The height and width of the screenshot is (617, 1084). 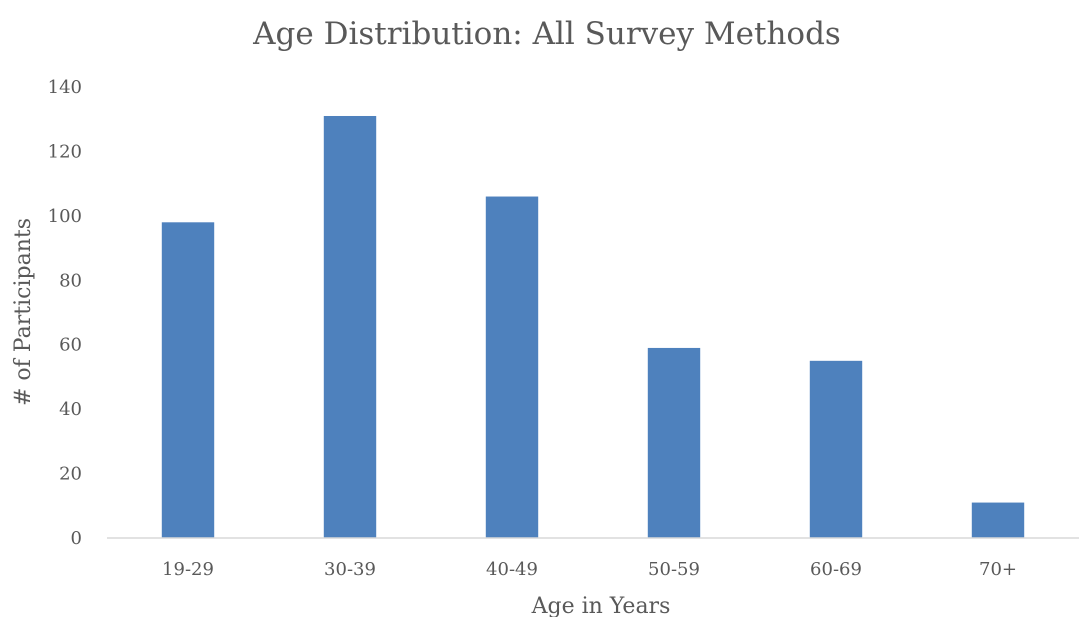 I want to click on x-axis-ticks: 19-29 30-39 40-49 50-59 60-69 70+, so click(x=589, y=569).